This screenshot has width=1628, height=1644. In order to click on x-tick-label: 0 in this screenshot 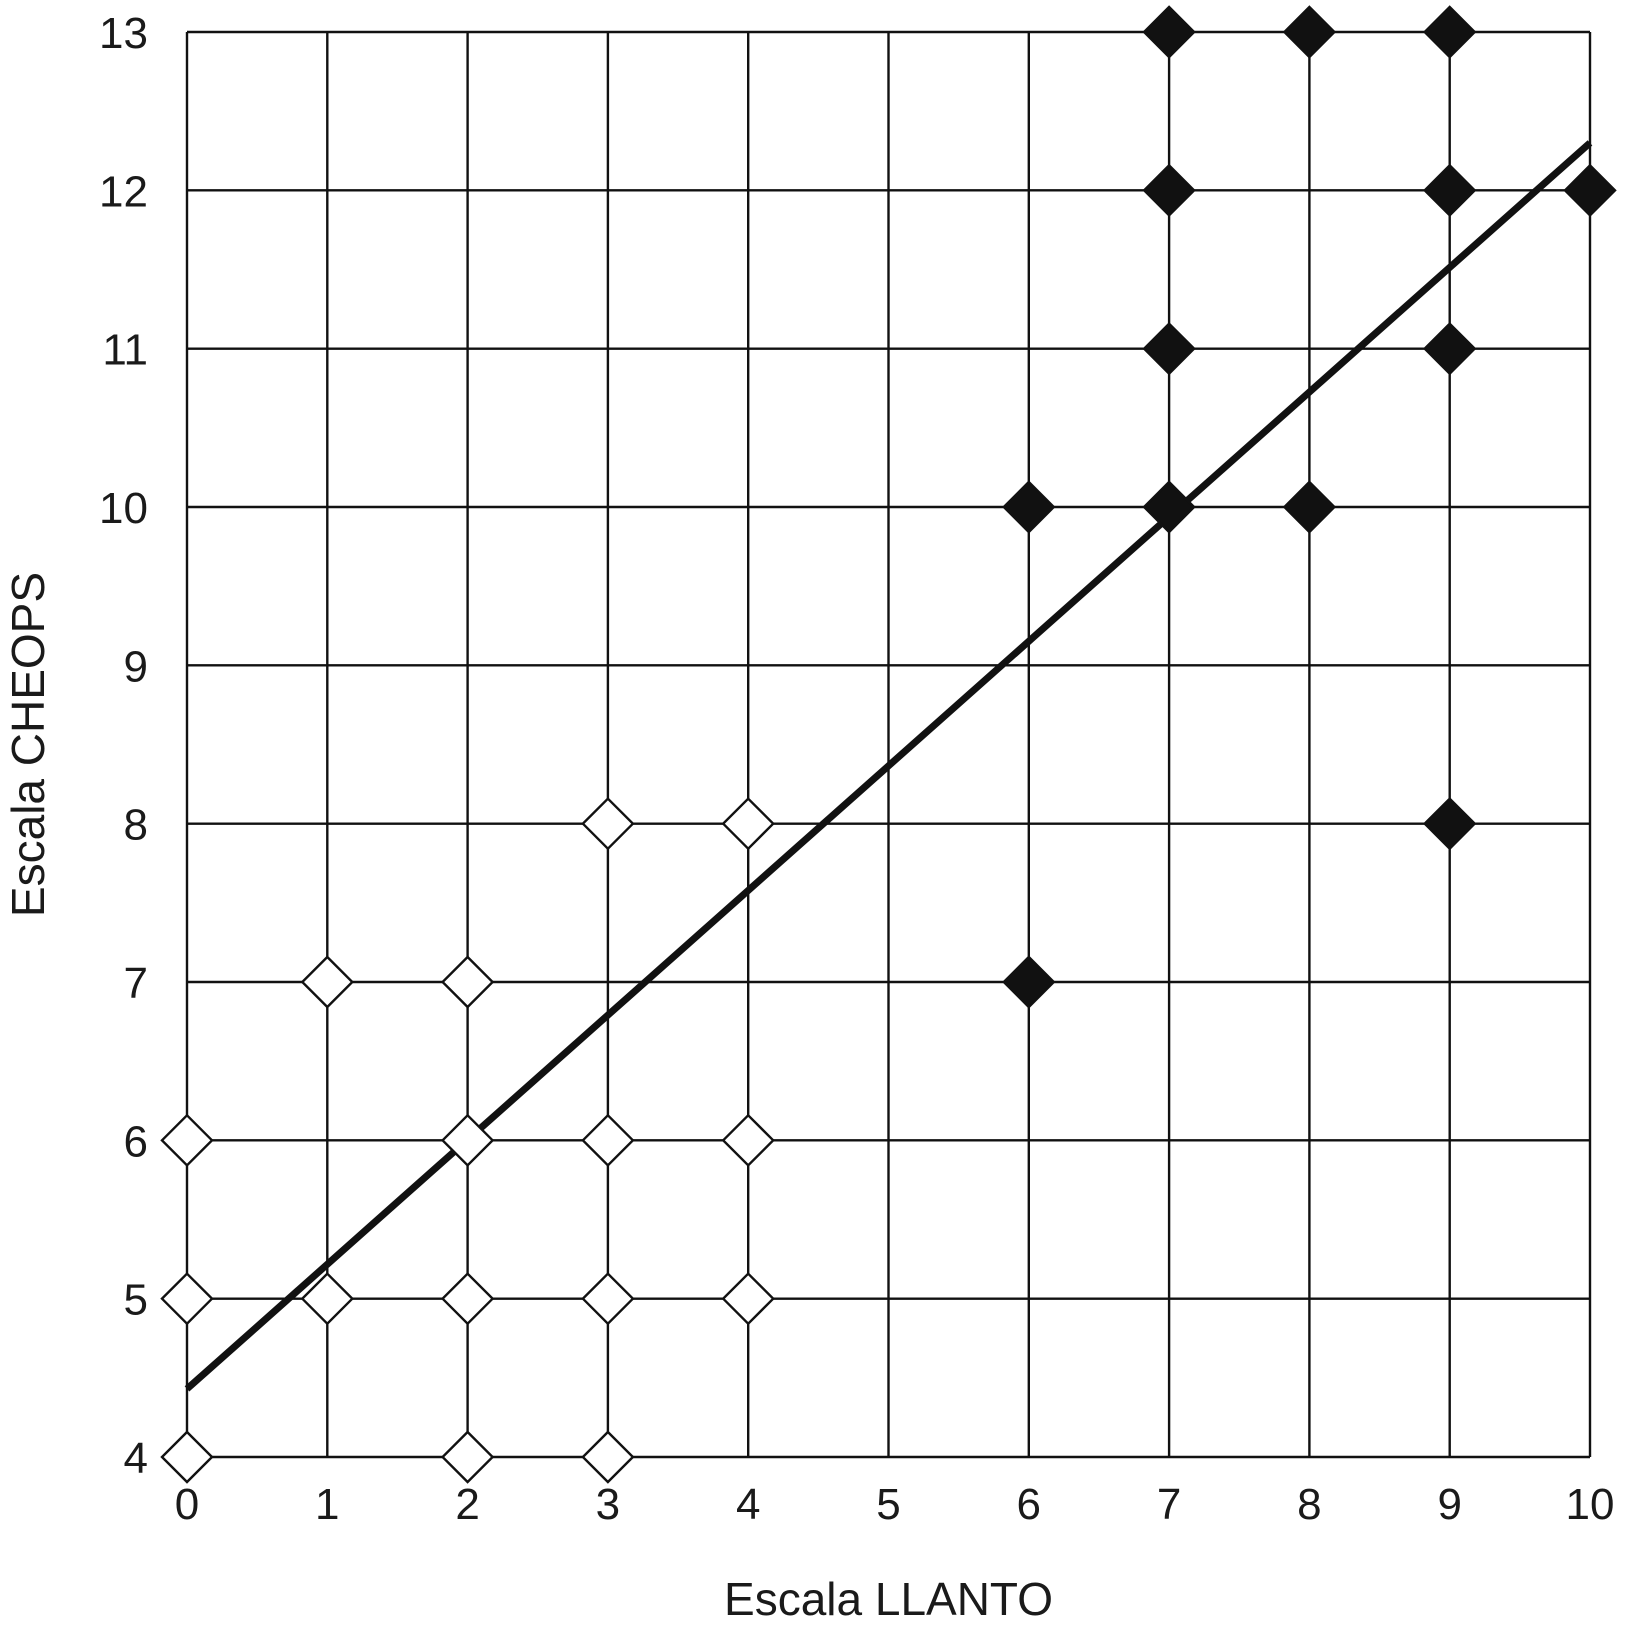, I will do `click(187, 1504)`.